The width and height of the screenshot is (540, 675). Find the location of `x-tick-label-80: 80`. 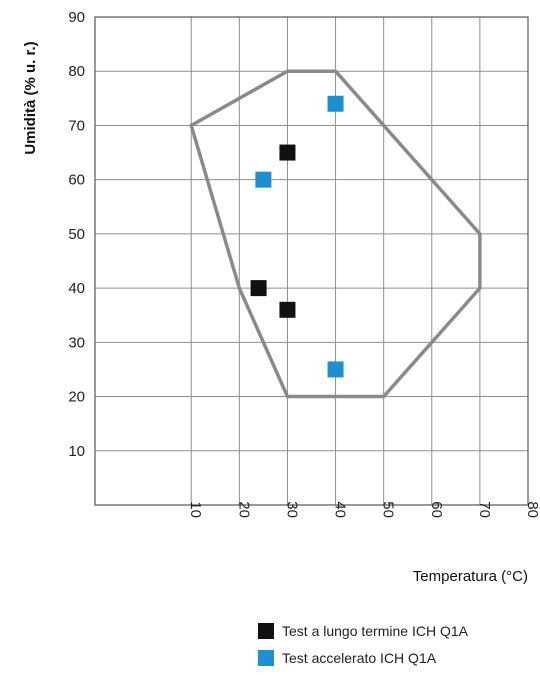

x-tick-label-80: 80 is located at coordinates (532, 509).